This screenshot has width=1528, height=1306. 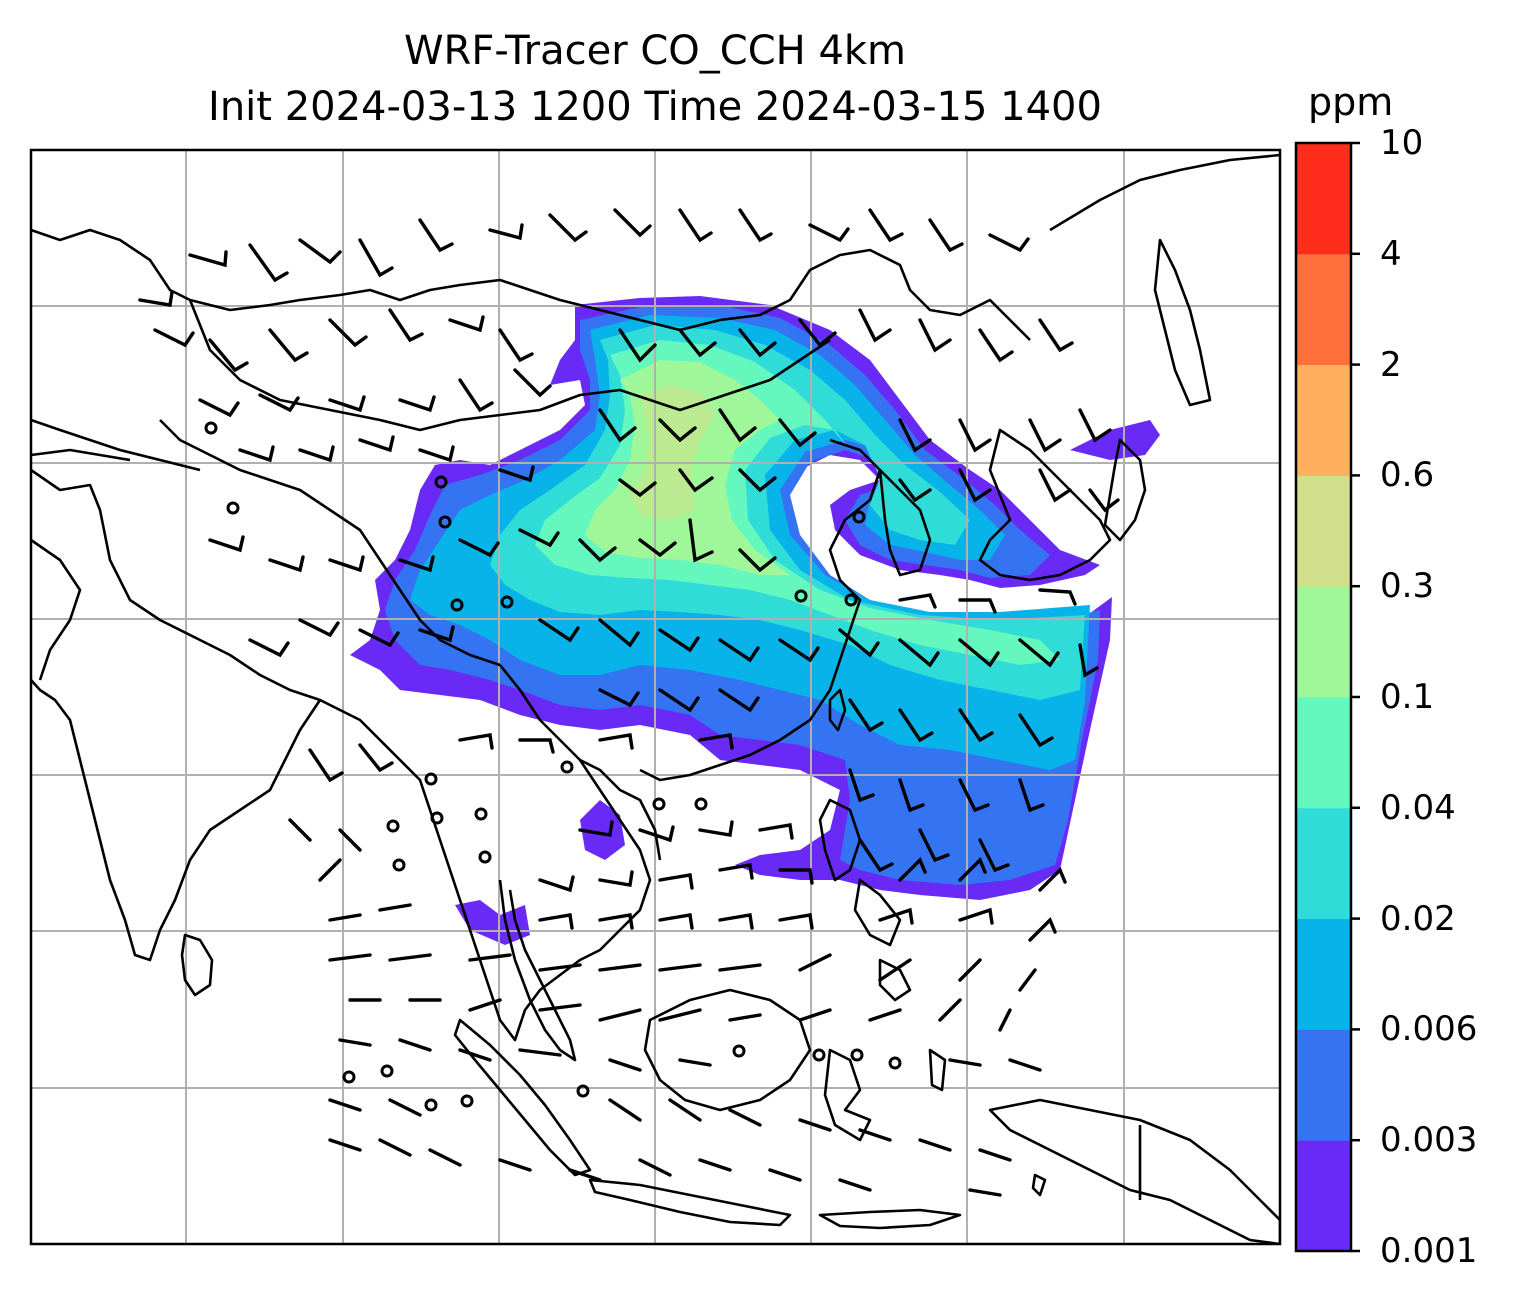 I want to click on colorbar-tick-label: 0.006, so click(x=1429, y=1029).